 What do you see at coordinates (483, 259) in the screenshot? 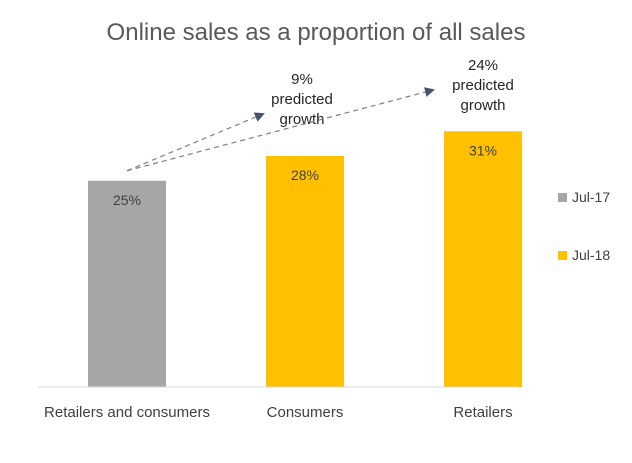
I see `bar-Jul-18-Retailers` at bounding box center [483, 259].